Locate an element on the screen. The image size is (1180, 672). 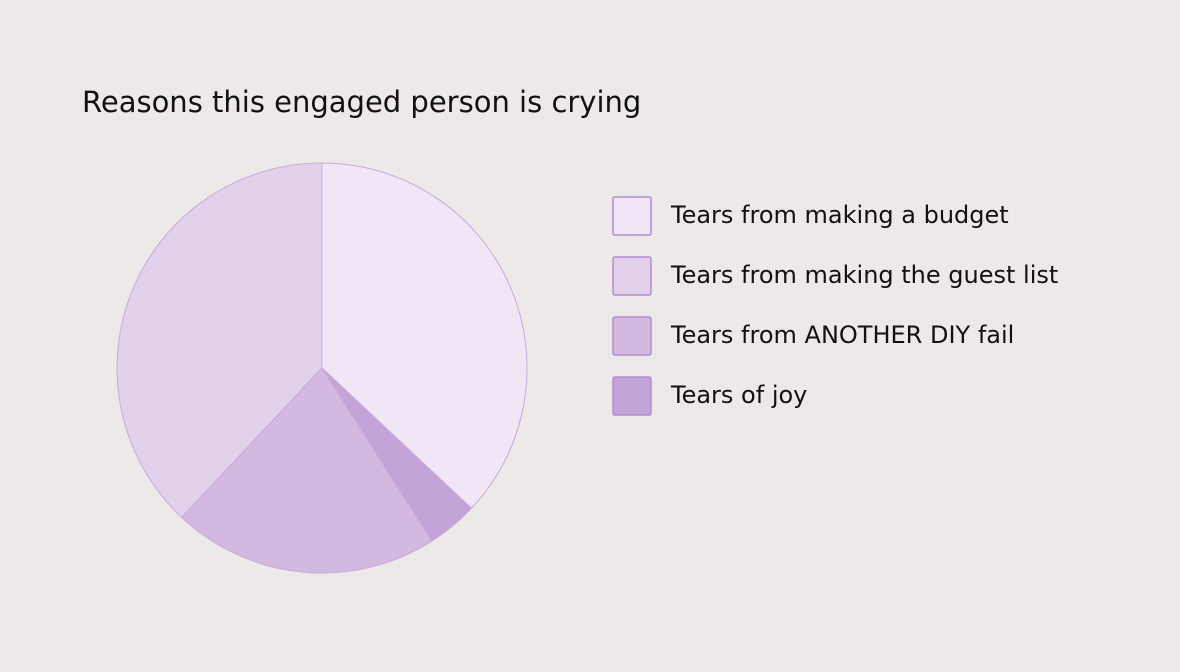
legend-label: Tears of joy is located at coordinates (738, 395).